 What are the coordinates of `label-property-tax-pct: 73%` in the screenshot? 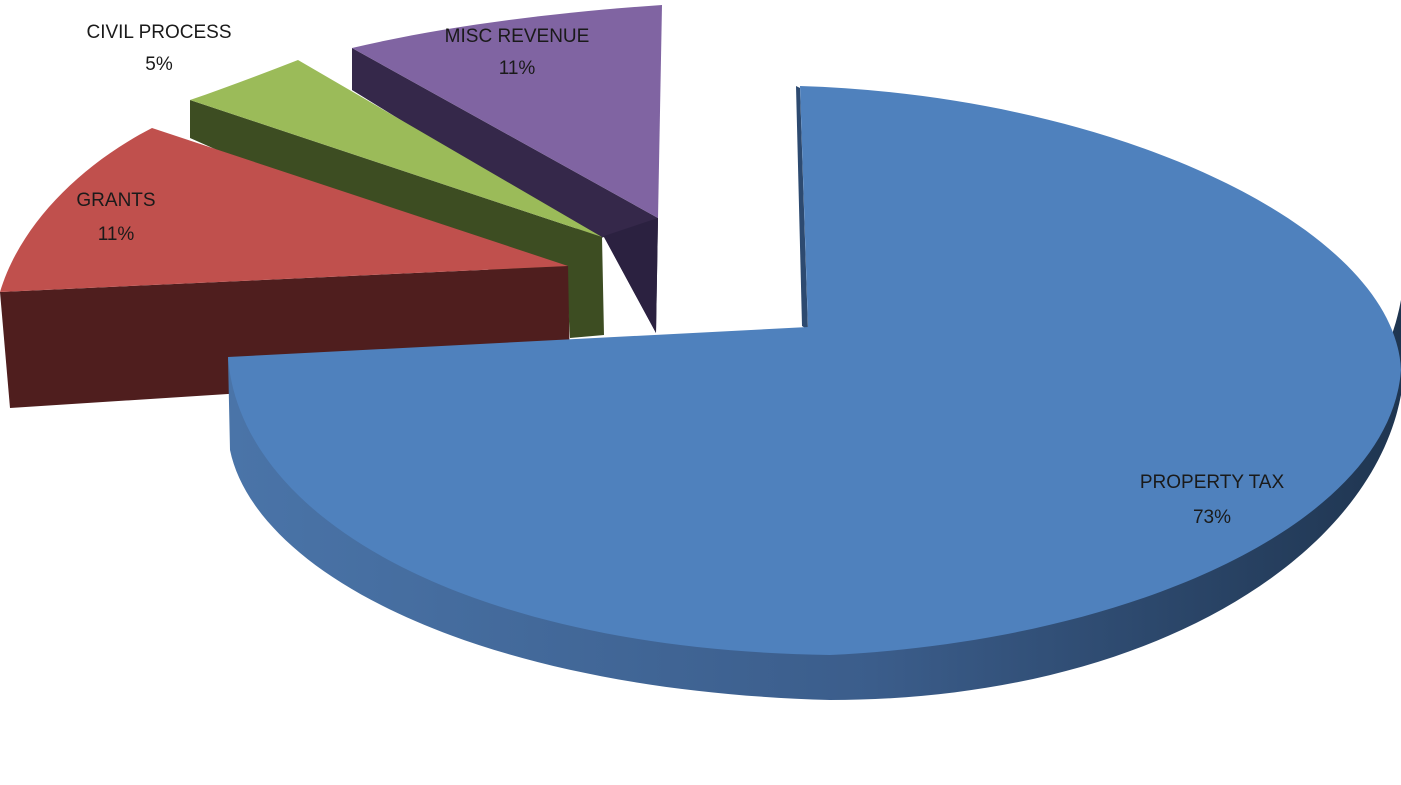 It's located at (1212, 517).